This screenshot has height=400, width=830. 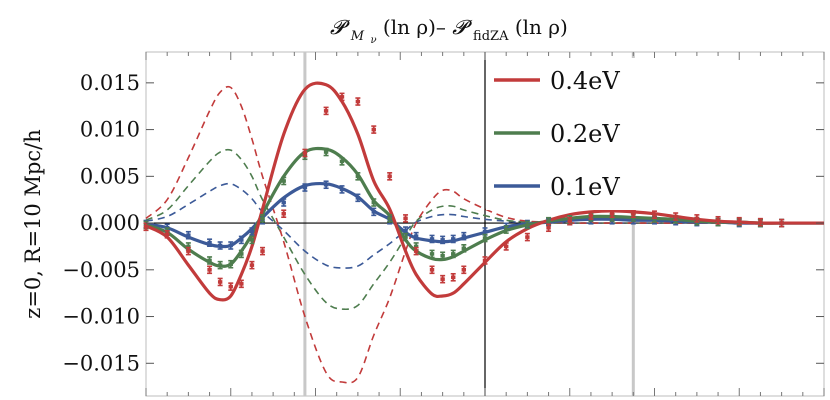 I want to click on title-script-p1: 𝓟, so click(x=340, y=27).